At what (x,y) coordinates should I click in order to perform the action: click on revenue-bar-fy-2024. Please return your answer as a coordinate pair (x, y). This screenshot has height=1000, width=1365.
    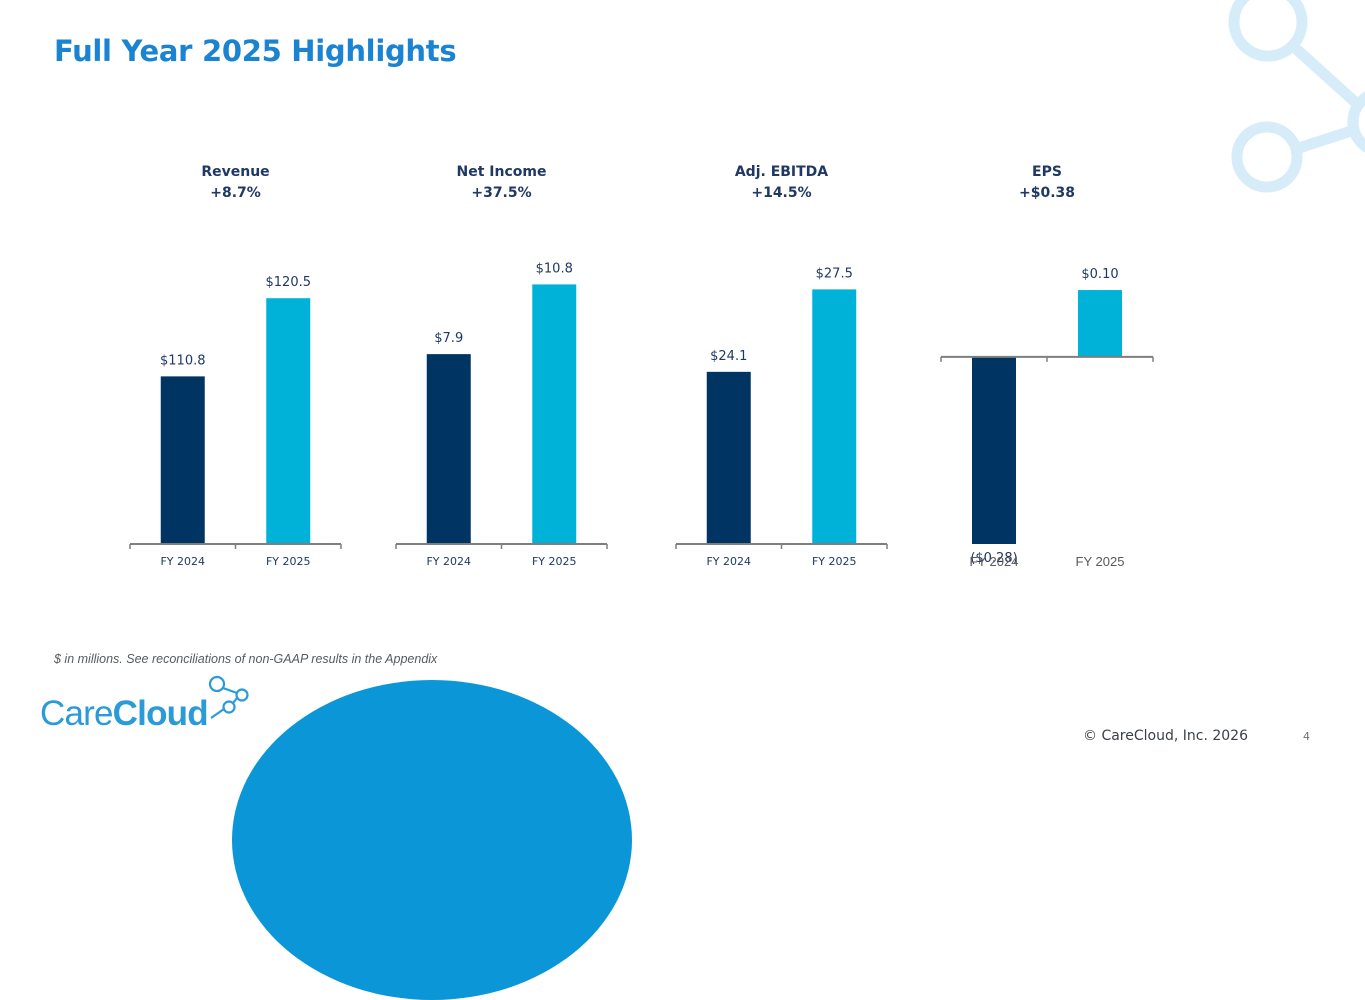
    Looking at the image, I should click on (182, 460).